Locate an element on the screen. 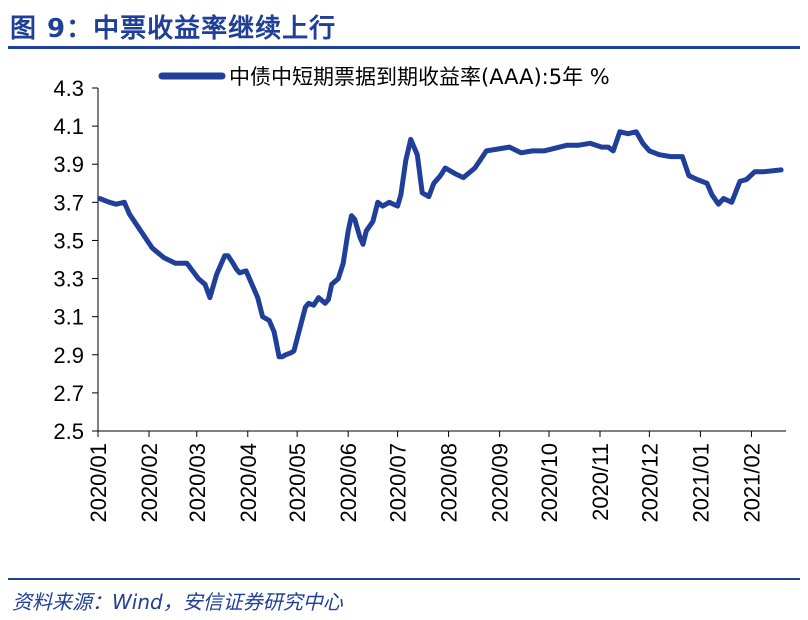  y-tick-label: 3.1 is located at coordinates (68, 317).